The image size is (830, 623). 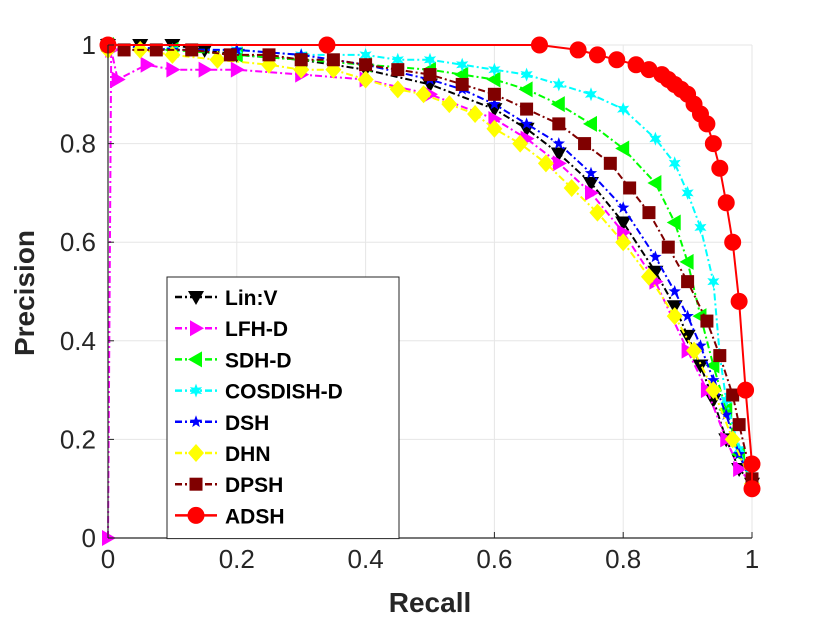 I want to click on legend-entry: Lin:V, so click(x=226, y=298).